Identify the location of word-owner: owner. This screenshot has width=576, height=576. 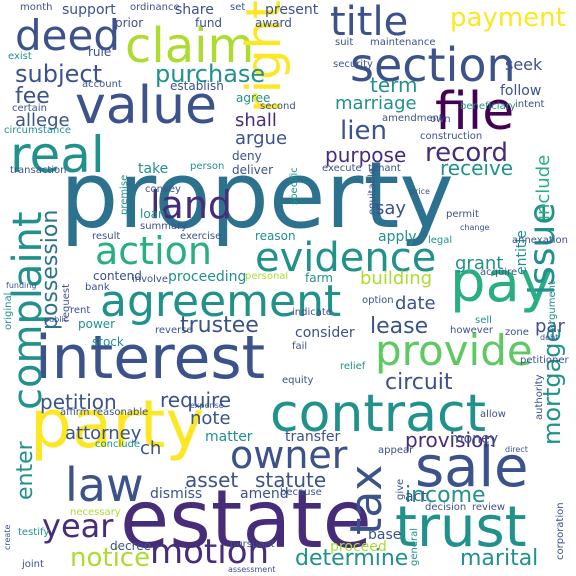
(289, 455).